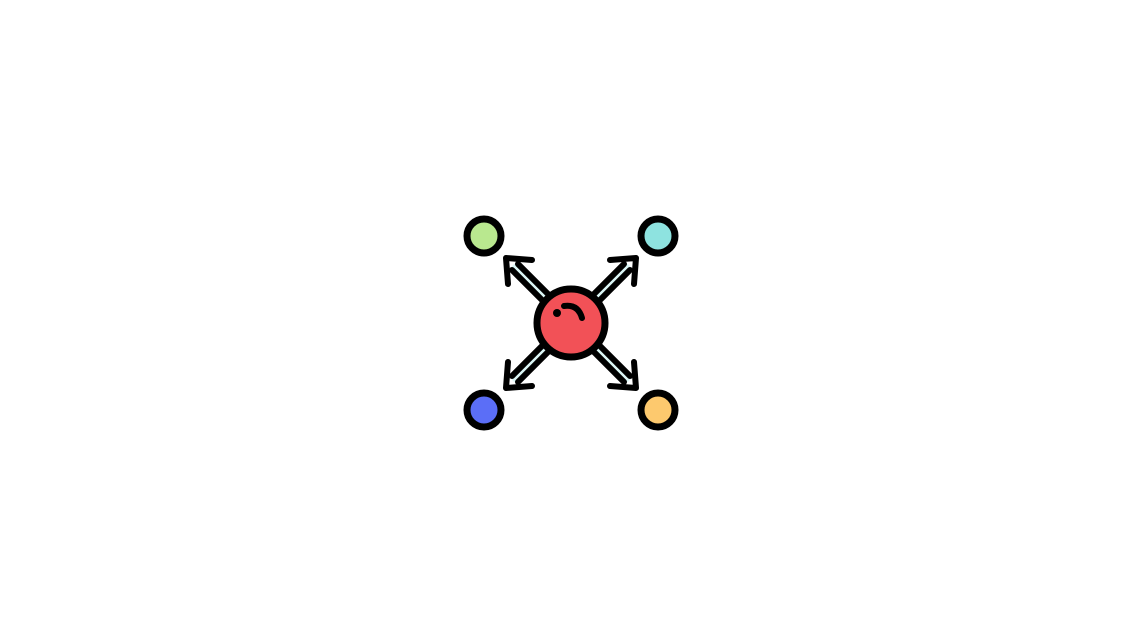 The image size is (1137, 643). What do you see at coordinates (484, 410) in the screenshot?
I see `node-bottom-left-icon` at bounding box center [484, 410].